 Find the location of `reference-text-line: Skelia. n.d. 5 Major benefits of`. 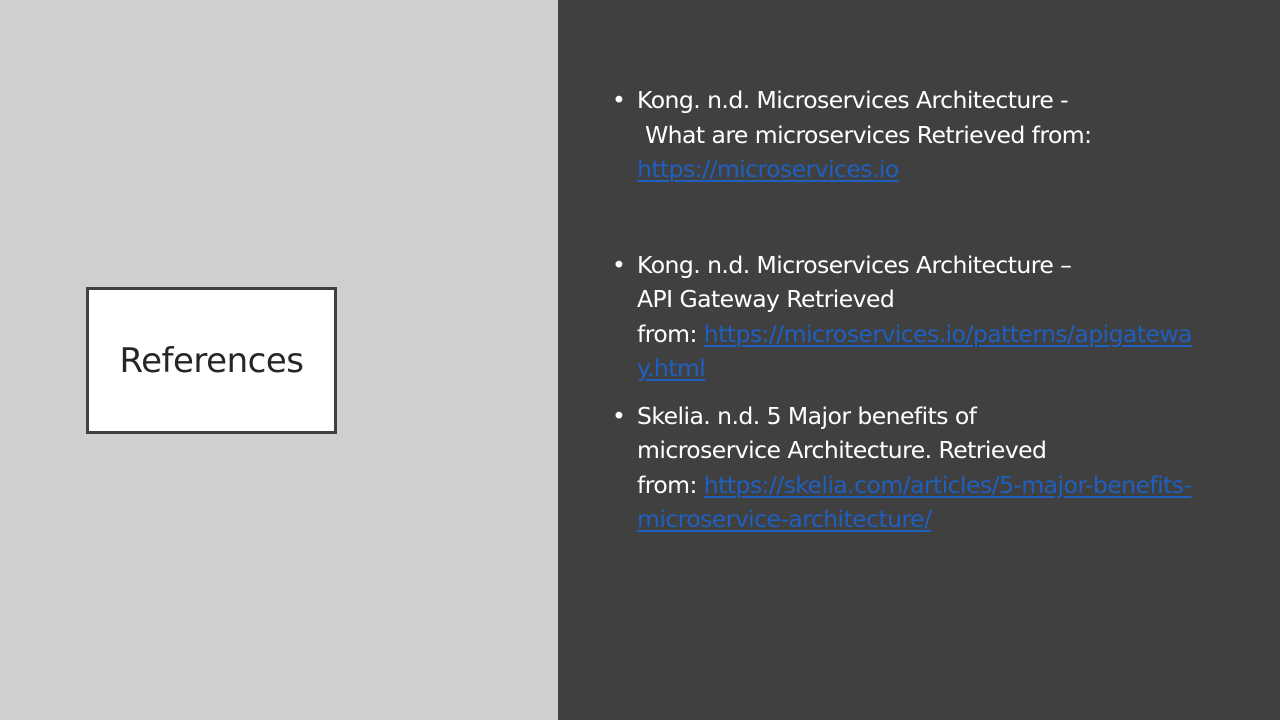

reference-text-line: Skelia. n.d. 5 Major benefits of is located at coordinates (807, 415).